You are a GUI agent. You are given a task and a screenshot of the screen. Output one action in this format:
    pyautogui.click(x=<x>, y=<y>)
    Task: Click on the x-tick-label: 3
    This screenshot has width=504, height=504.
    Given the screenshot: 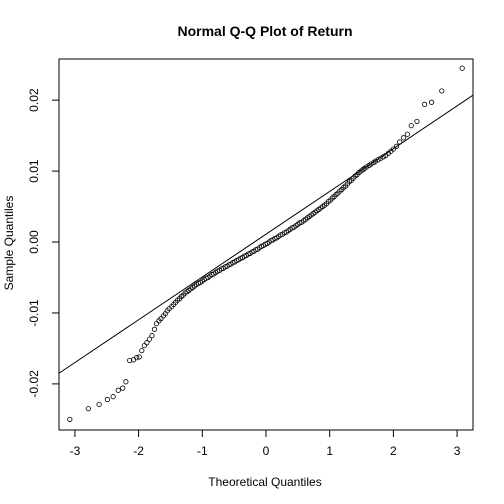 What is the action you would take?
    pyautogui.click(x=457, y=451)
    